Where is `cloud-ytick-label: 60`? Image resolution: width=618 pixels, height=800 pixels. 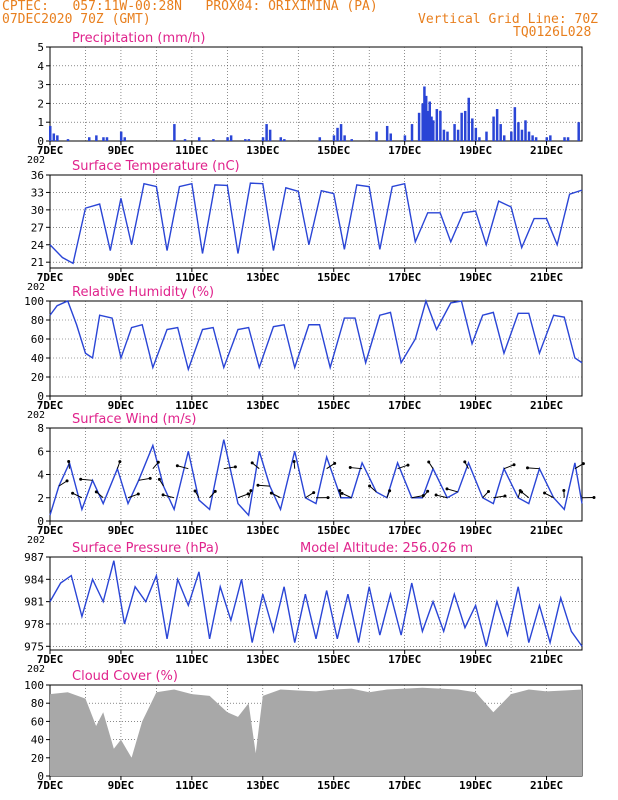 cloud-ytick-label: 60 is located at coordinates (37, 721).